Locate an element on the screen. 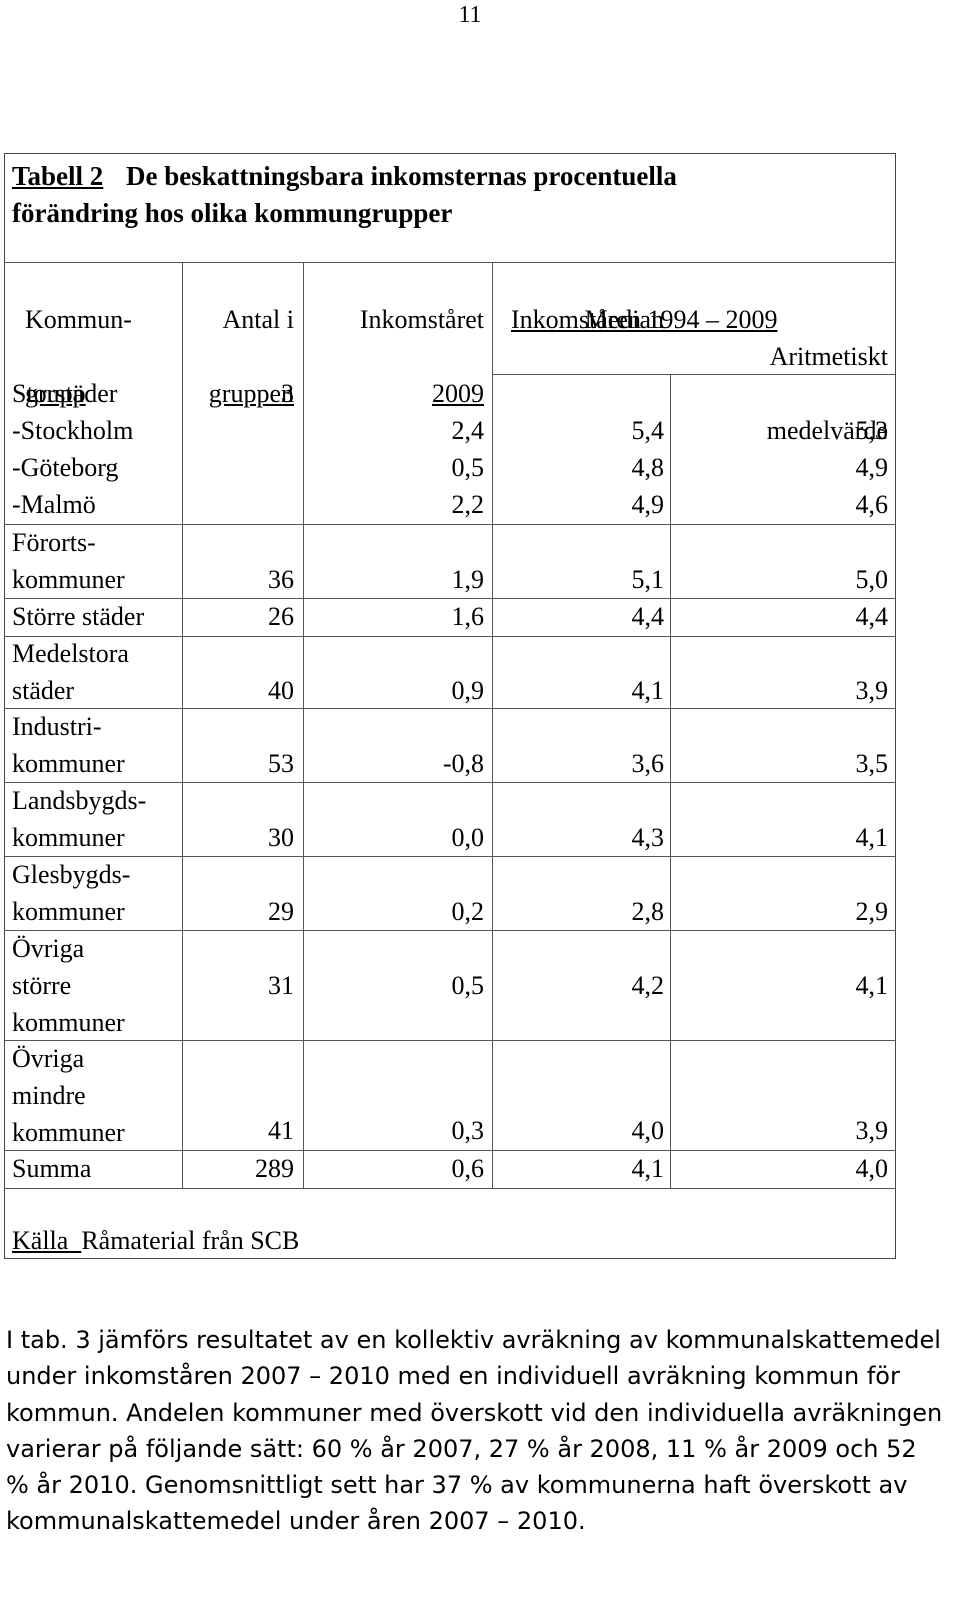 The width and height of the screenshot is (960, 1613). row-median: 5,1 is located at coordinates (648, 579).